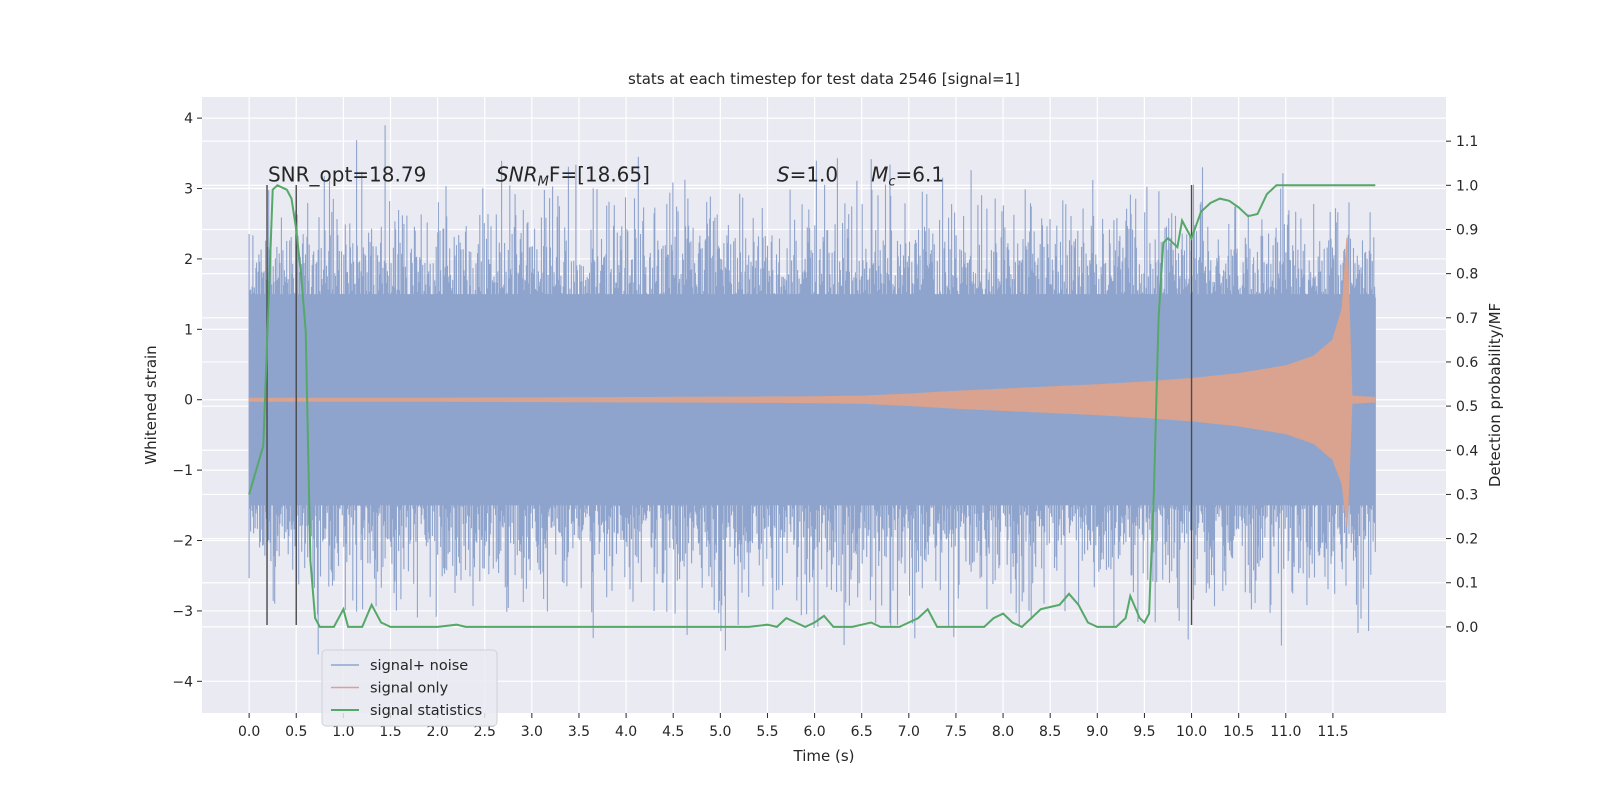 This screenshot has width=1600, height=800. Describe the element at coordinates (1467, 142) in the screenshot. I see `y-right-tick-label: 1.1` at that location.